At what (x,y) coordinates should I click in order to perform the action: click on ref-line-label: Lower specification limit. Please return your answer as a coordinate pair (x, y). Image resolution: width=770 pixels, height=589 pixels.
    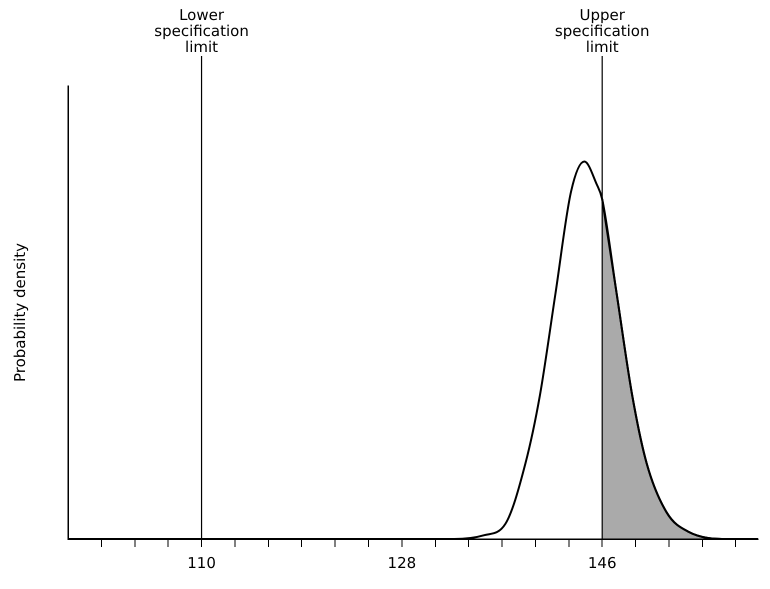
    Looking at the image, I should click on (201, 31).